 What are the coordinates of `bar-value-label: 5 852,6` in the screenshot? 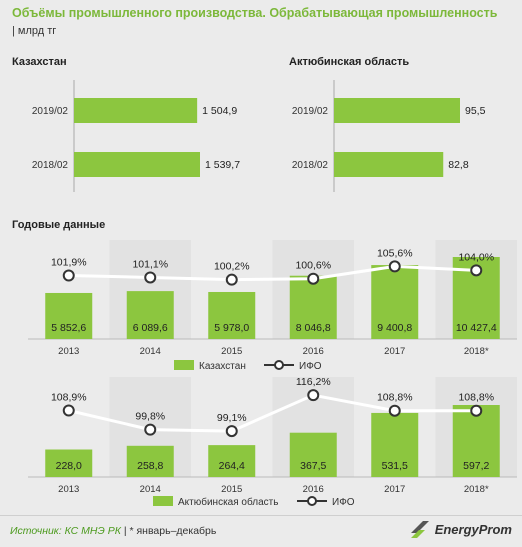 It's located at (68, 328).